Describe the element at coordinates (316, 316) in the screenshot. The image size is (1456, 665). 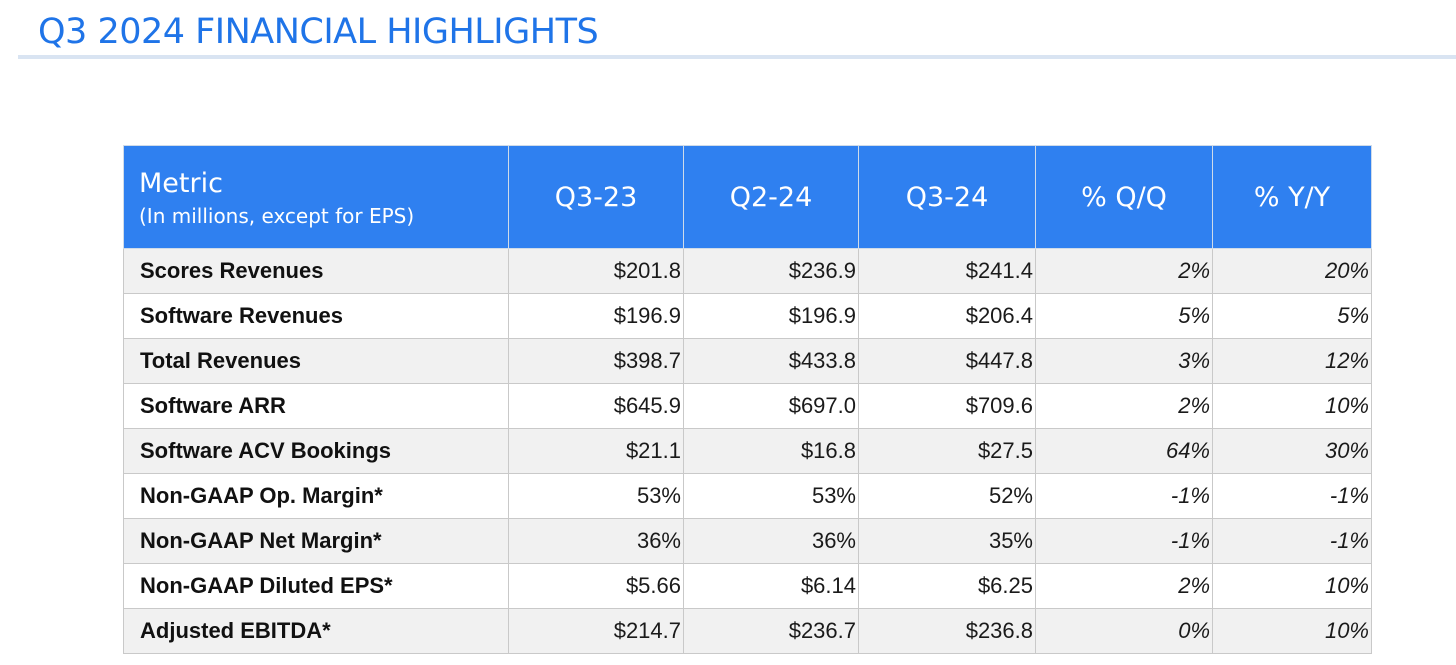
I see `metric-cell: Software Revenues` at that location.